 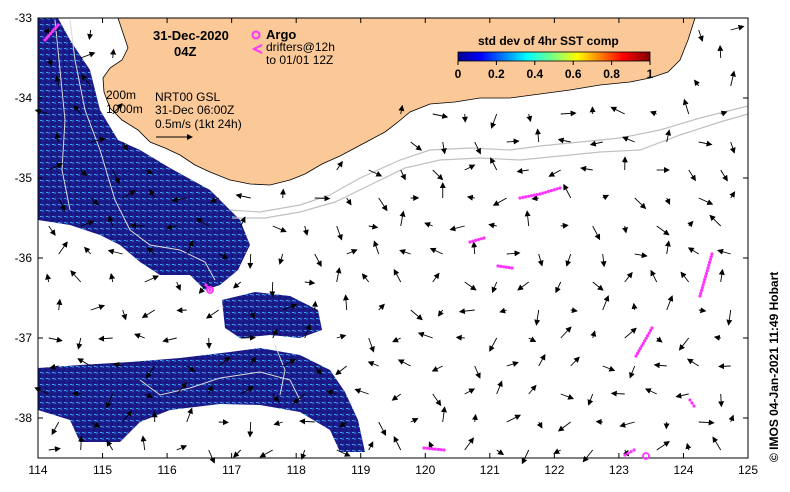 I want to click on svg-text: to 01/01 12Z, so click(x=299, y=60).